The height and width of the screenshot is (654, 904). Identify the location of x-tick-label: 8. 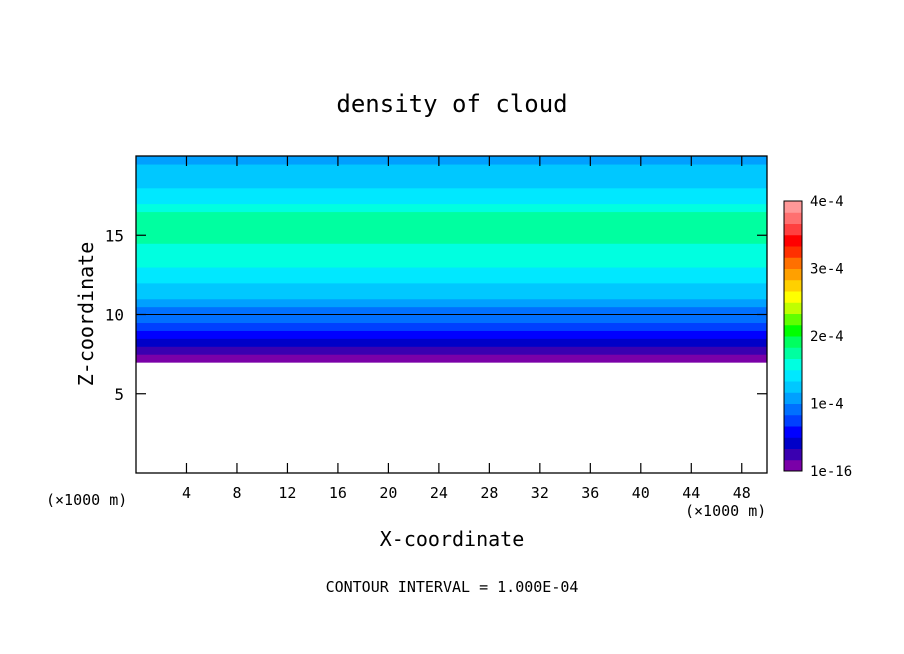
(236, 493).